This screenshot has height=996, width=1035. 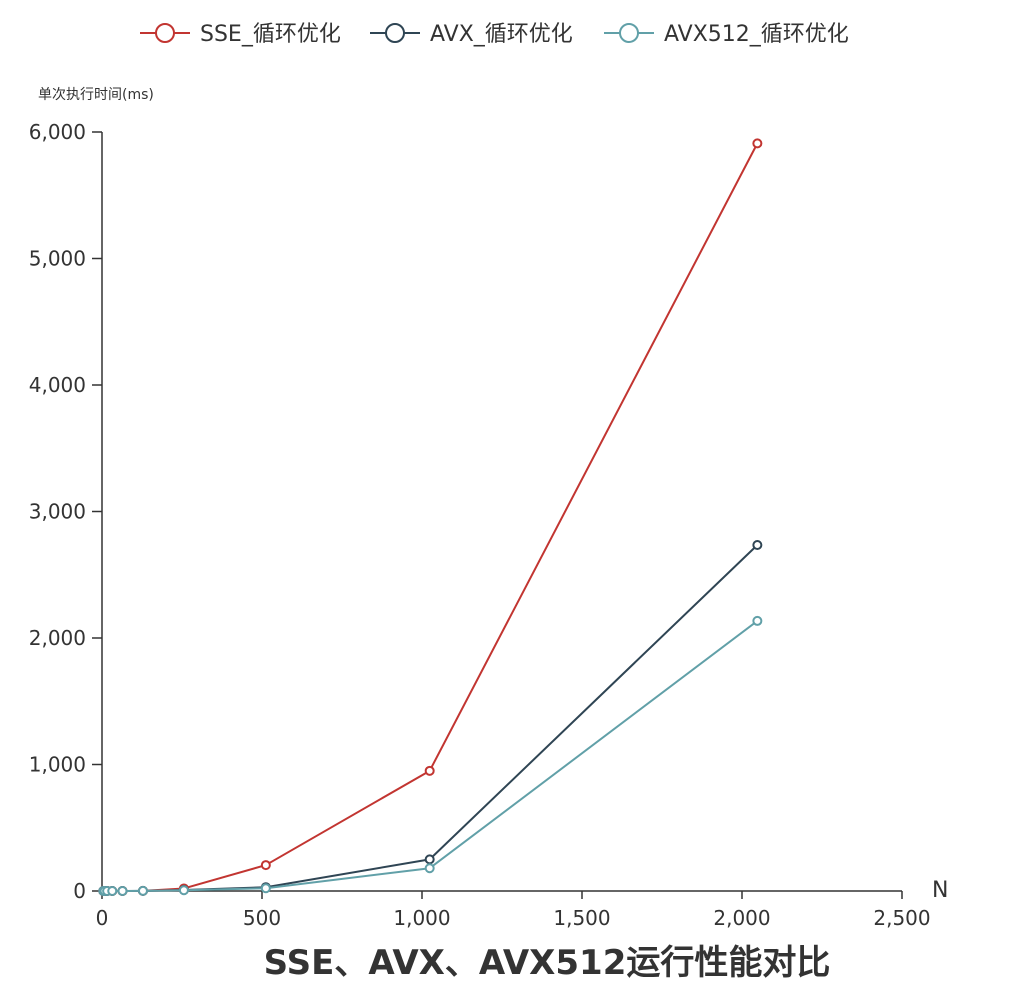 What do you see at coordinates (57, 512) in the screenshot?
I see `y-tick-label: 3,000` at bounding box center [57, 512].